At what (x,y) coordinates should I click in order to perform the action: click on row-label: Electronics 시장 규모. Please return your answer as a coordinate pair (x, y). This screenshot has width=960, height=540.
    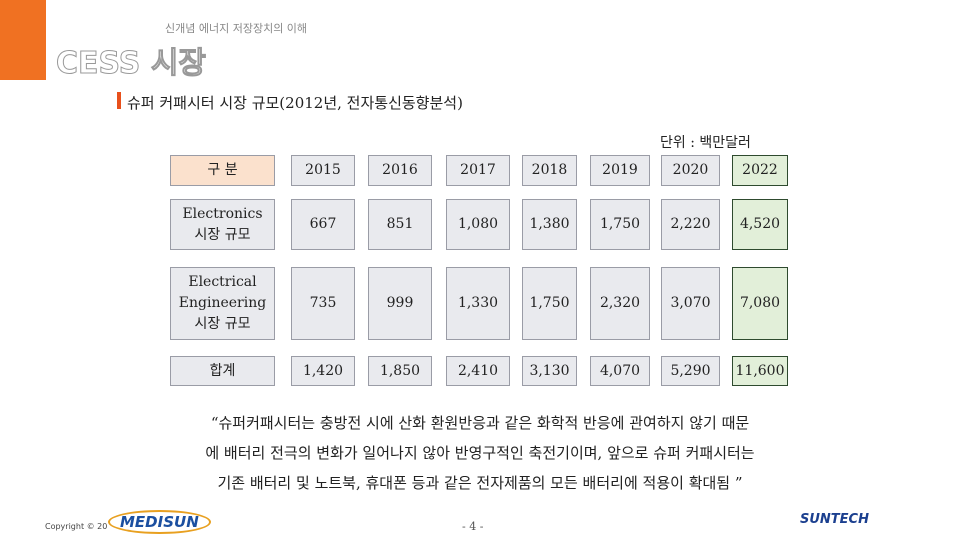
    Looking at the image, I should click on (222, 224).